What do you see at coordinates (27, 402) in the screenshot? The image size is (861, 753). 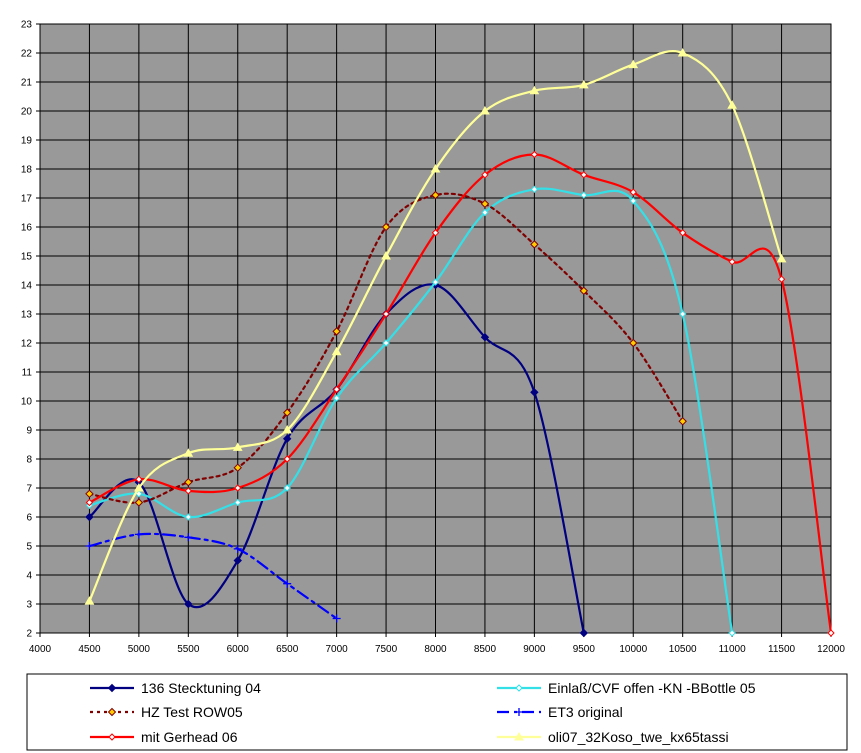 I see `y-tick-label: 10` at bounding box center [27, 402].